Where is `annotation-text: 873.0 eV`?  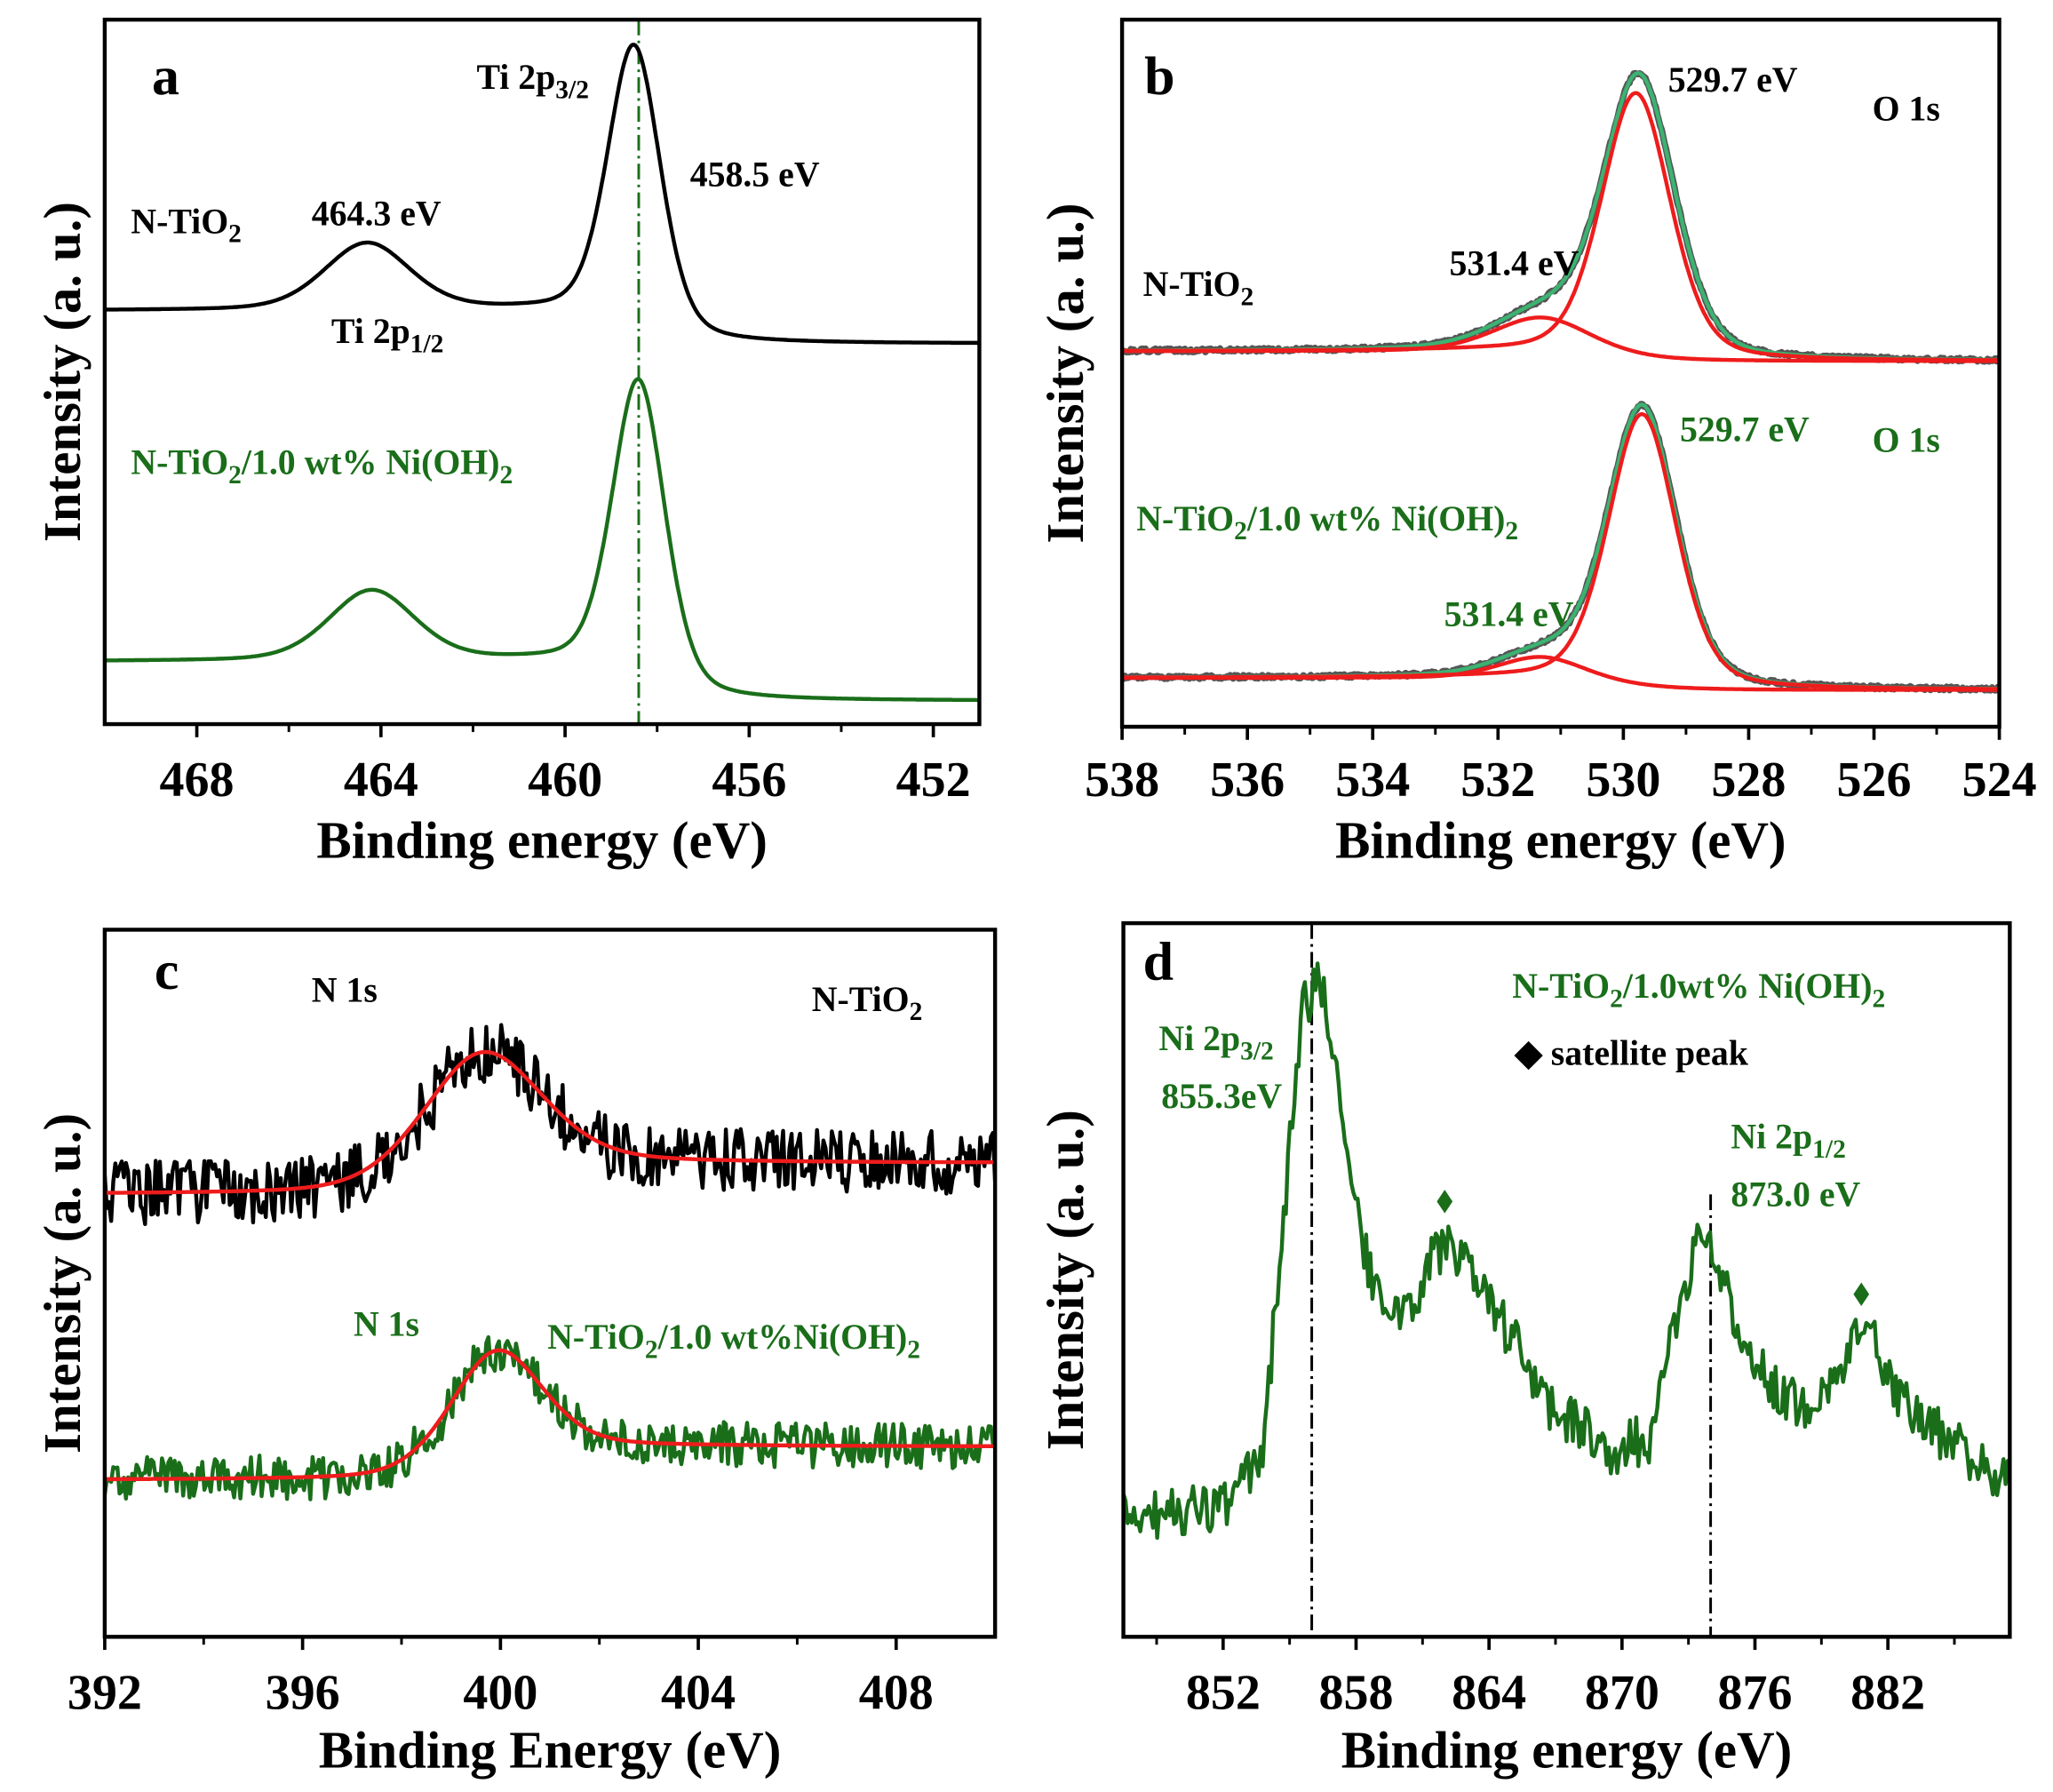 annotation-text: 873.0 eV is located at coordinates (1795, 1194).